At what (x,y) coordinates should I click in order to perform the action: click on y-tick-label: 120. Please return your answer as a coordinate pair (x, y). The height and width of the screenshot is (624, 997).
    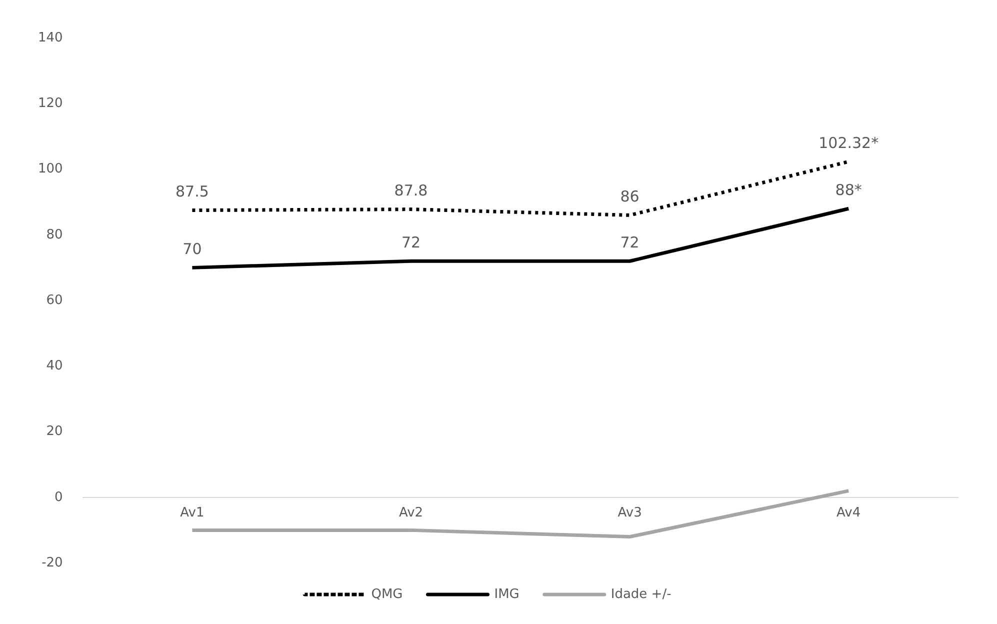
    Looking at the image, I should click on (50, 103).